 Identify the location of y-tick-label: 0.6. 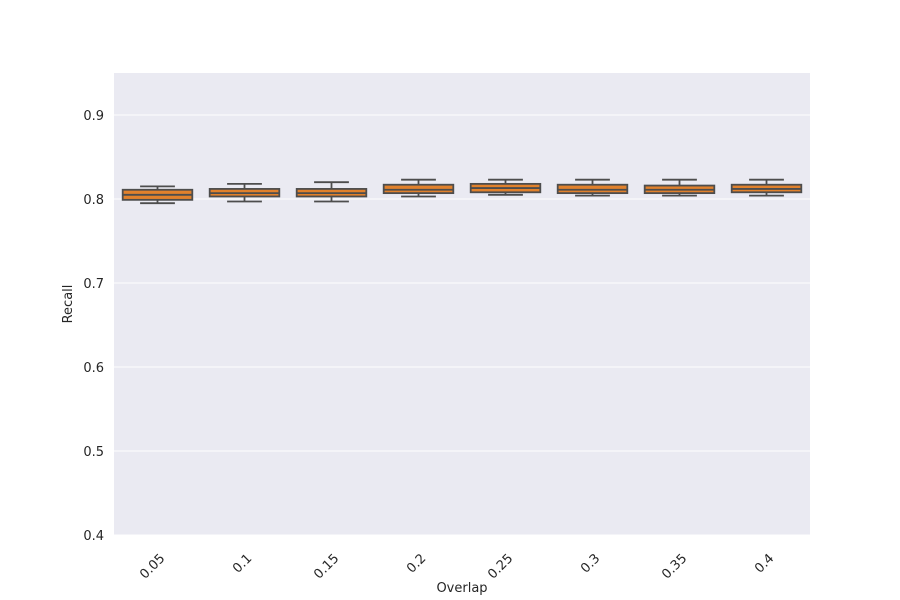
(93, 368).